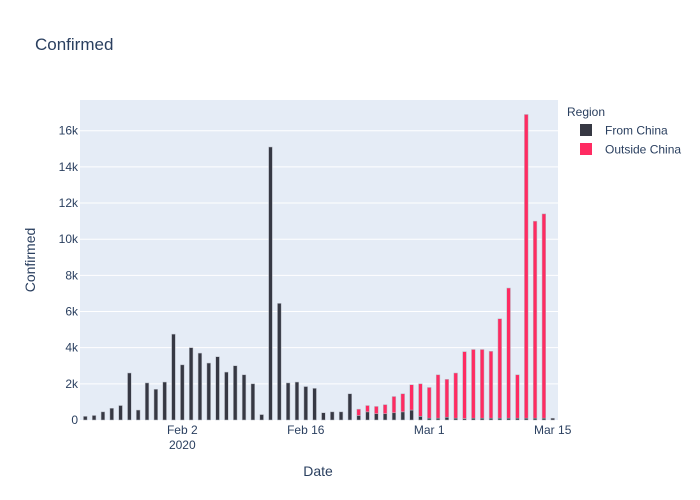 This screenshot has height=500, width=700. I want to click on y-tick-label: 8k, so click(72, 275).